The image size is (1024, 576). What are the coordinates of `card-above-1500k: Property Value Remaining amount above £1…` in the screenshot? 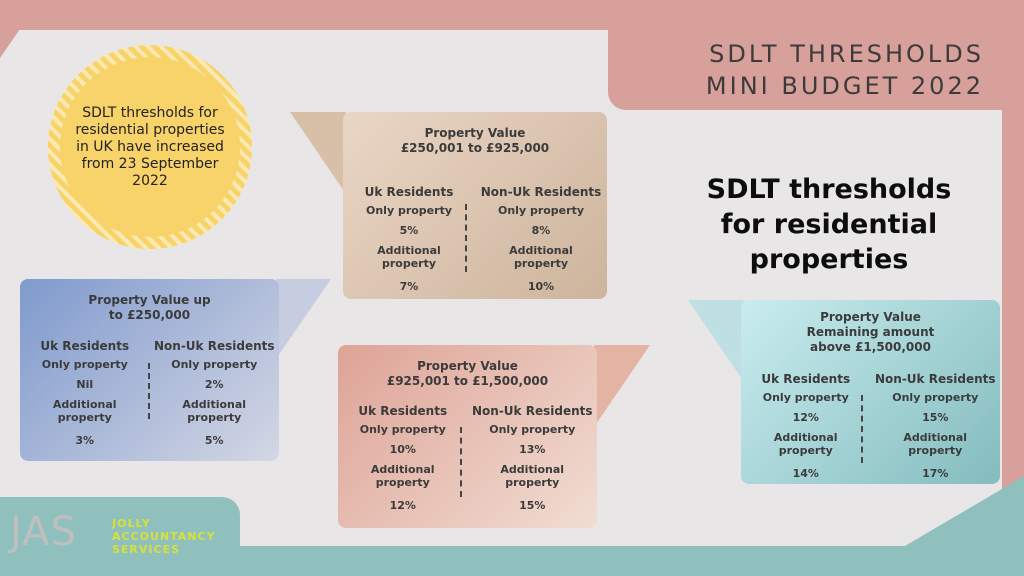 It's located at (870, 392).